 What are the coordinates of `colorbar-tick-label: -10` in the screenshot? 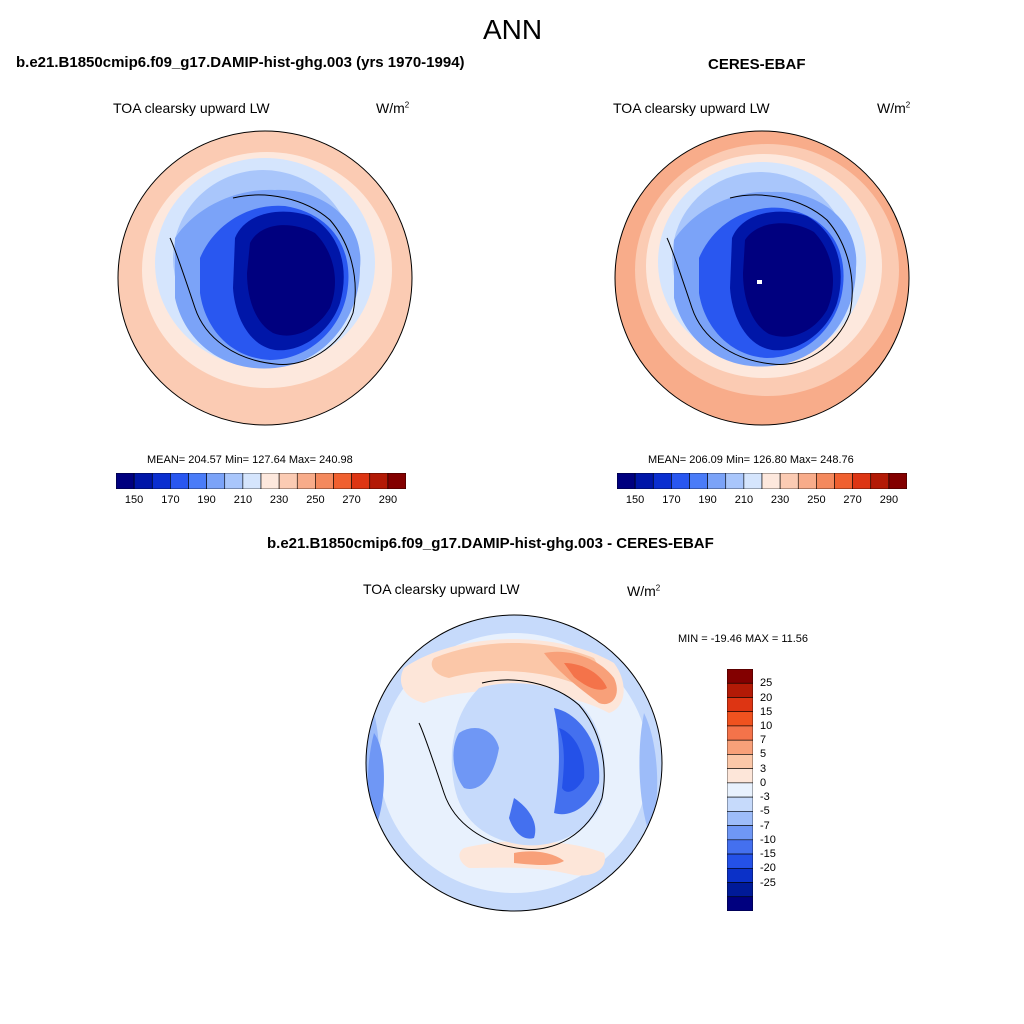 It's located at (768, 839).